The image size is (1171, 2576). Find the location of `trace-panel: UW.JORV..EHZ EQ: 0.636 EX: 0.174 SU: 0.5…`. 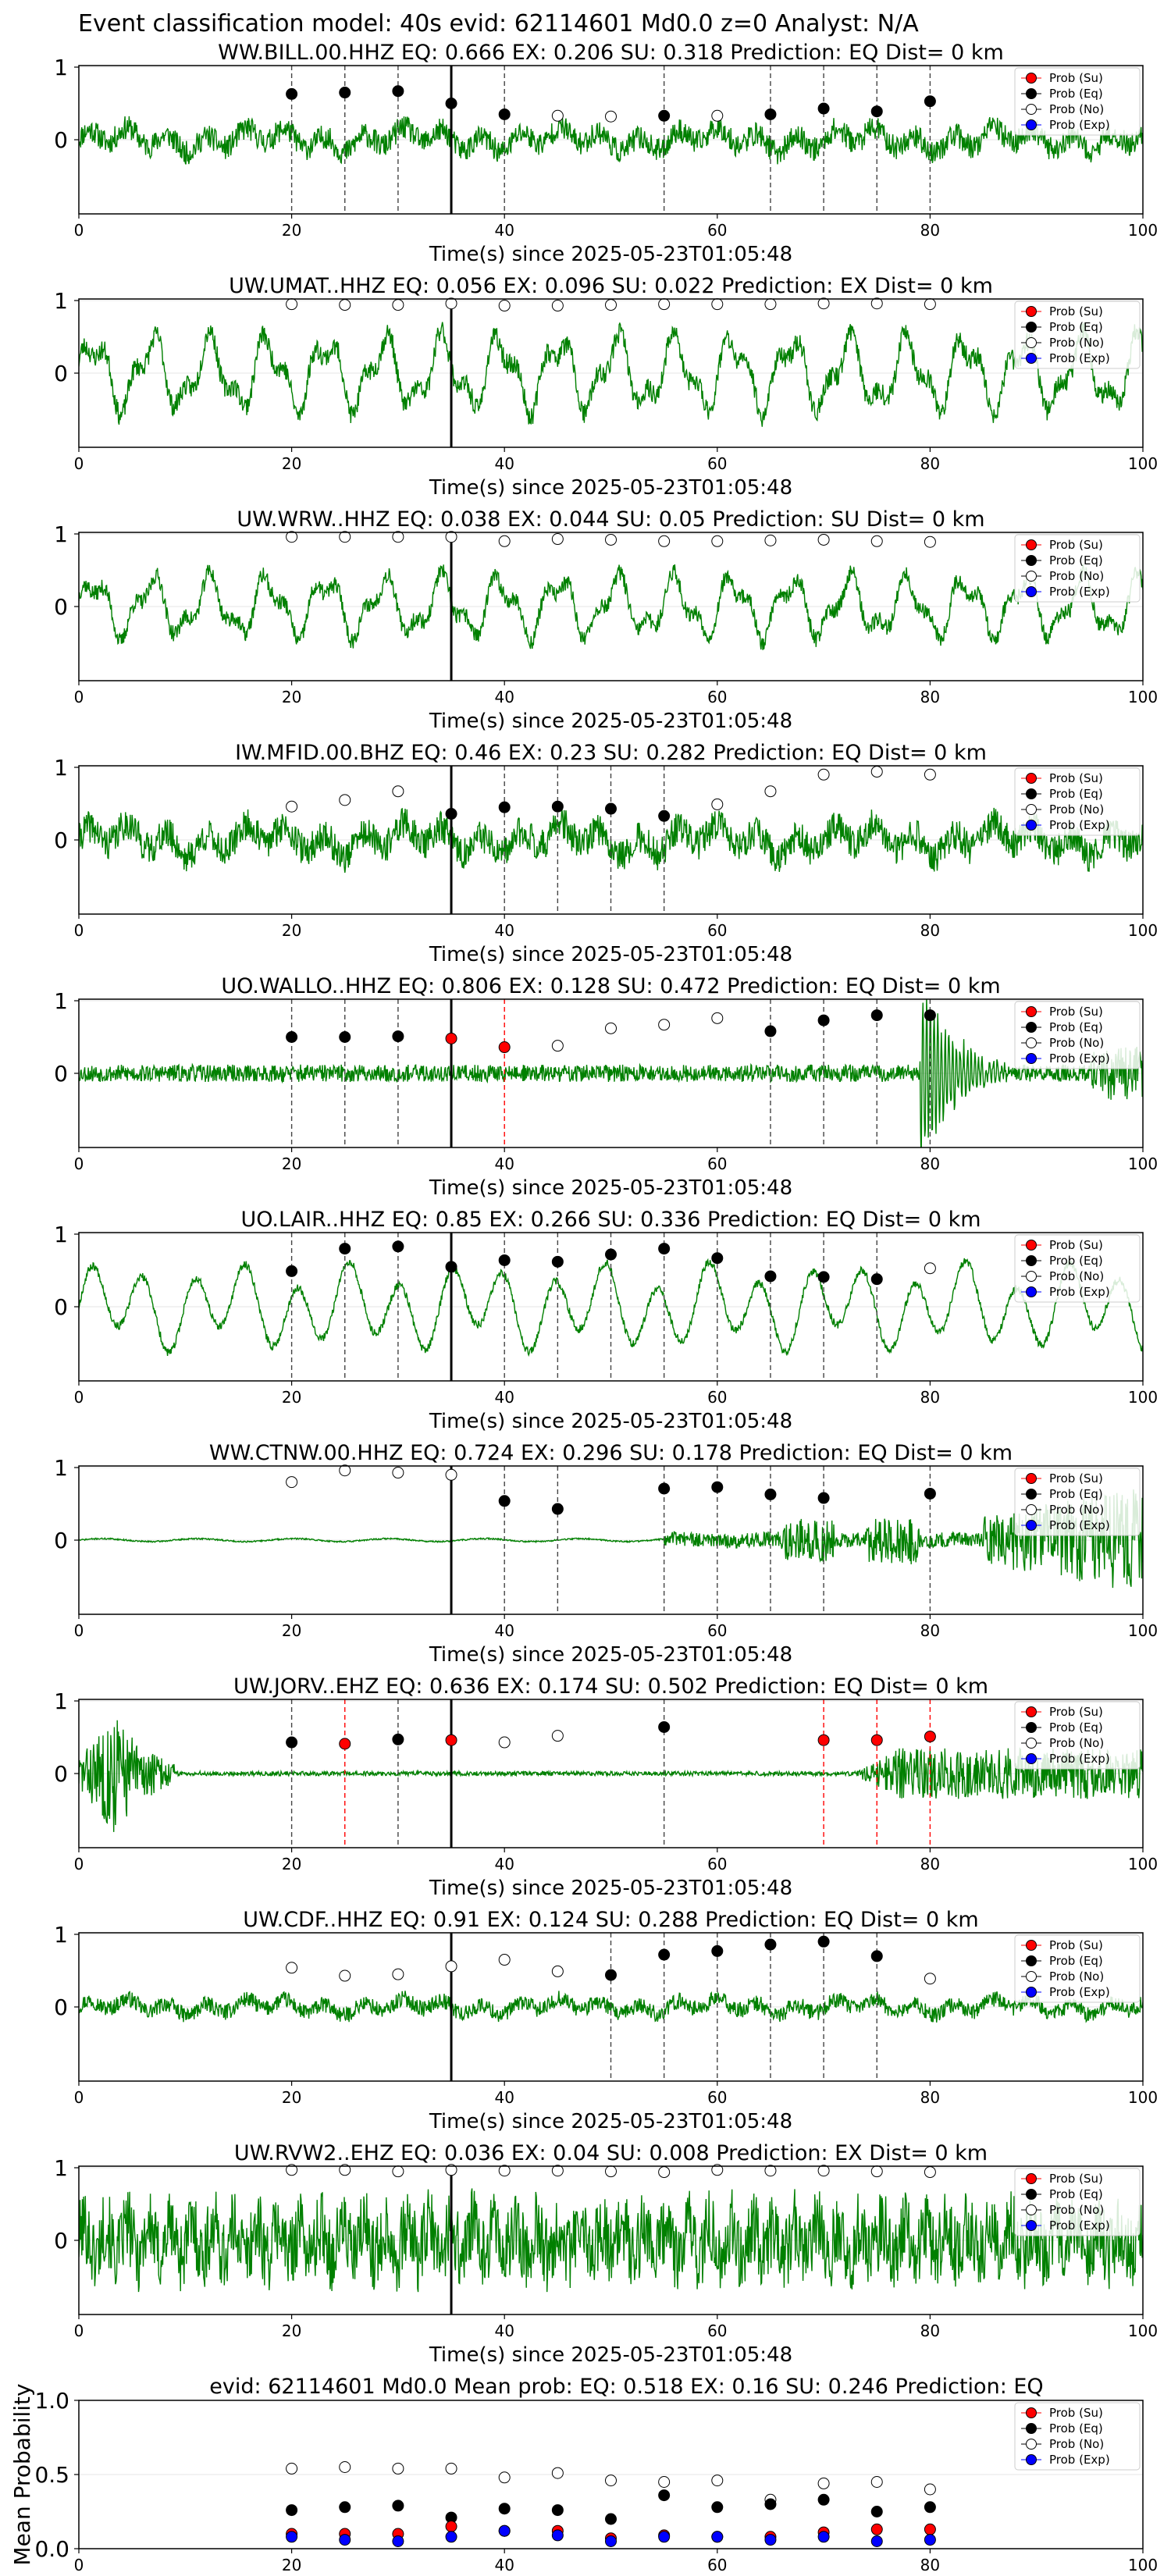

trace-panel: UW.JORV..EHZ EQ: 0.636 EX: 0.174 SU: 0.5… is located at coordinates (606, 1787).